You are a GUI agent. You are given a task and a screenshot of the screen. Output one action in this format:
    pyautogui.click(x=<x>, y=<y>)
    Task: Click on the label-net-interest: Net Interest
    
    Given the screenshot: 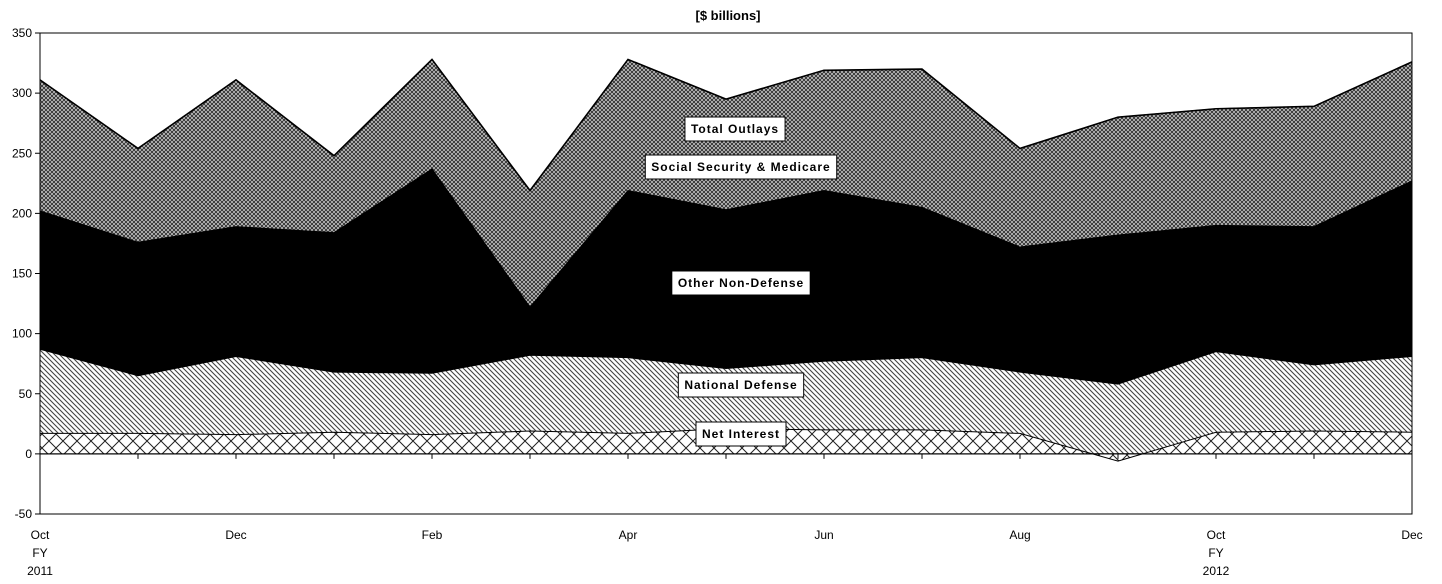 What is the action you would take?
    pyautogui.click(x=741, y=434)
    